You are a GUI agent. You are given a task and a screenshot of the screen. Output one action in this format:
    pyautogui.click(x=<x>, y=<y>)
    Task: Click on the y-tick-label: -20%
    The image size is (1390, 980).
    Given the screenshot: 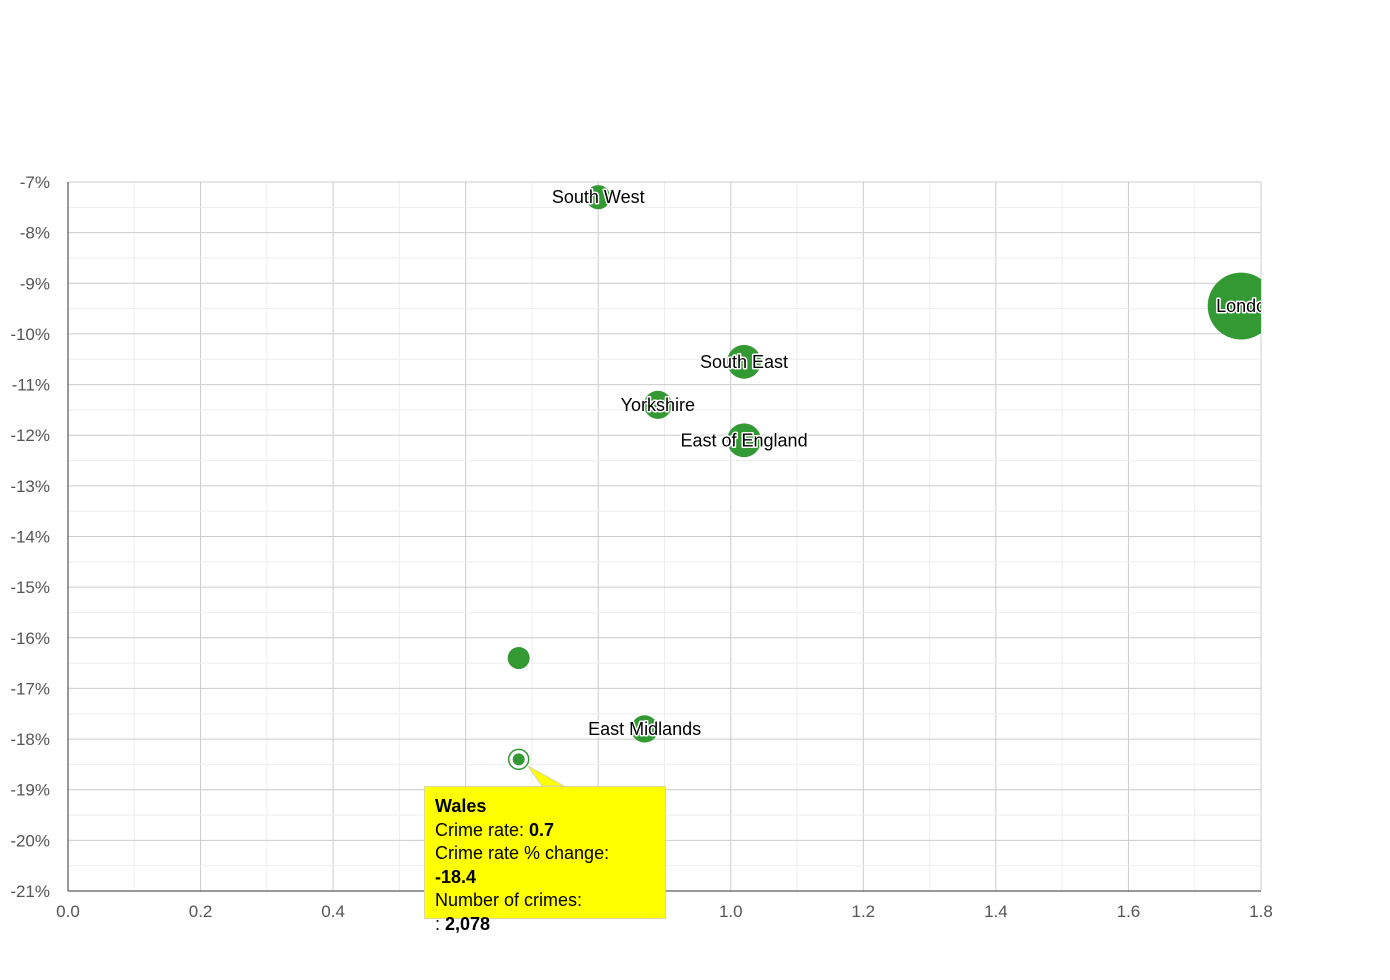 What is the action you would take?
    pyautogui.click(x=30, y=840)
    